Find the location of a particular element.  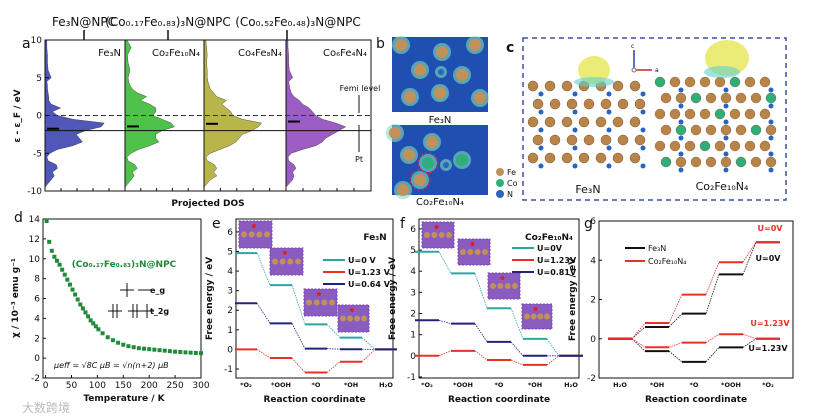

dos-series-label: Co₄Fe₈N₄ is located at coordinates (260, 53).